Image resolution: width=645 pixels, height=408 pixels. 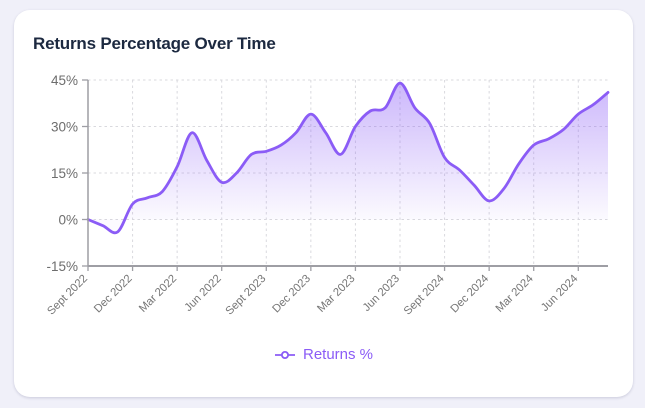 I want to click on y-tick-label: 0%, so click(x=68, y=219).